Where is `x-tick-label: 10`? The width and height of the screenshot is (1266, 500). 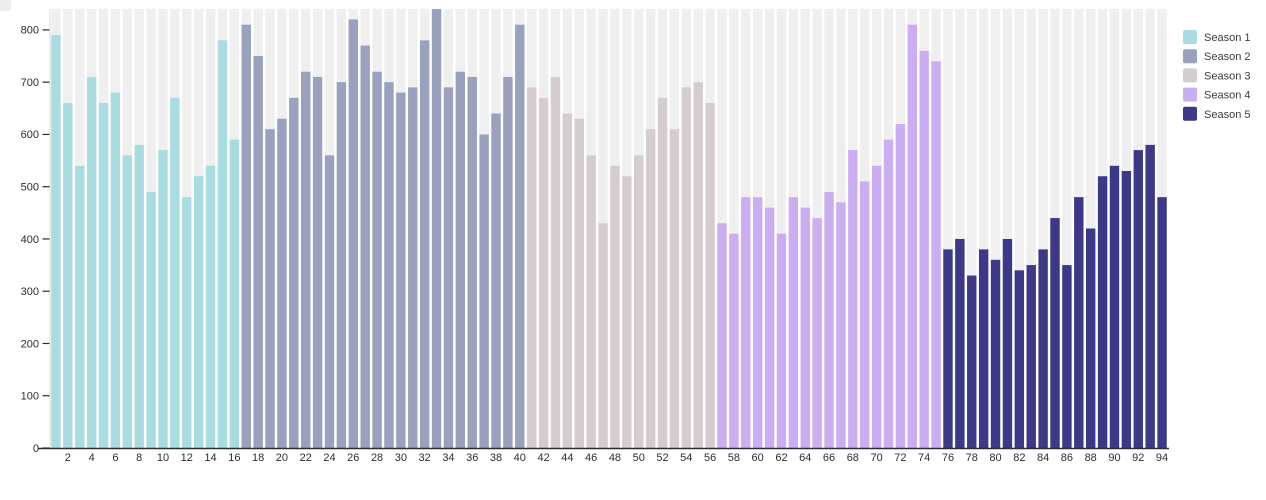 x-tick-label: 10 is located at coordinates (163, 458).